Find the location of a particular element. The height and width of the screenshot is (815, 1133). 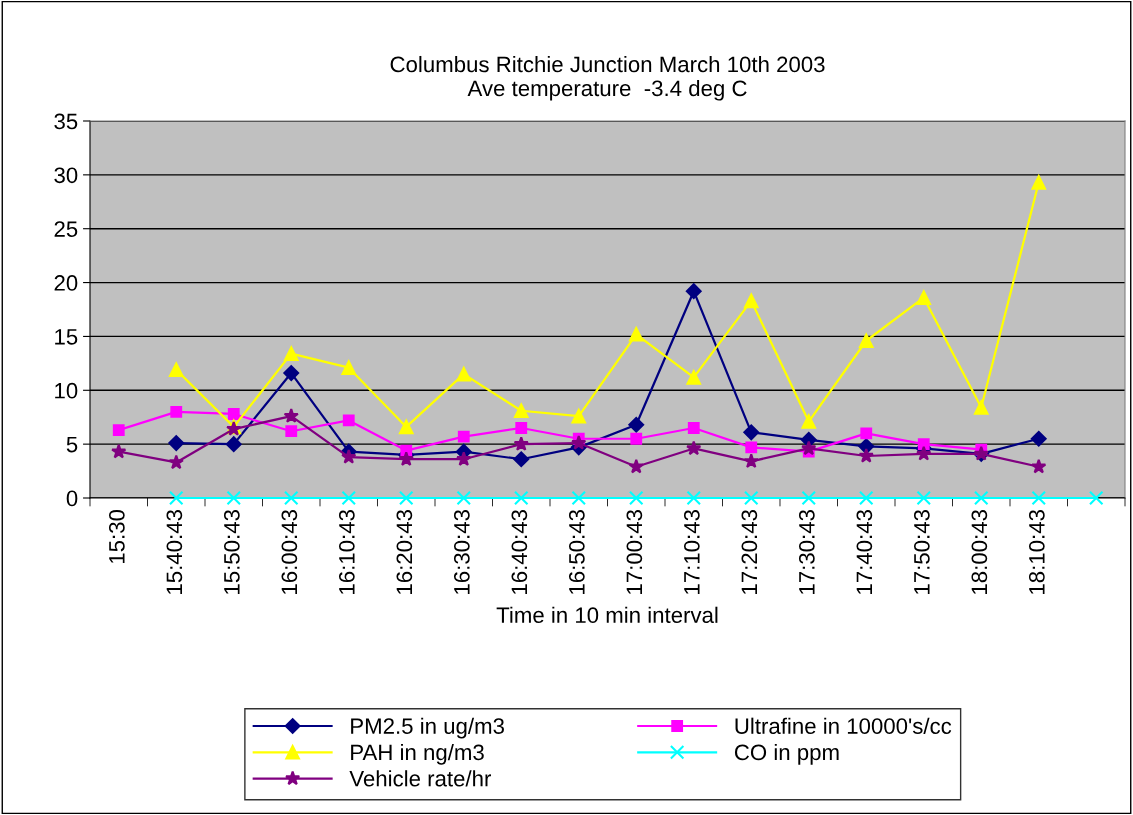

legend-label: CO in ppm is located at coordinates (786, 754).